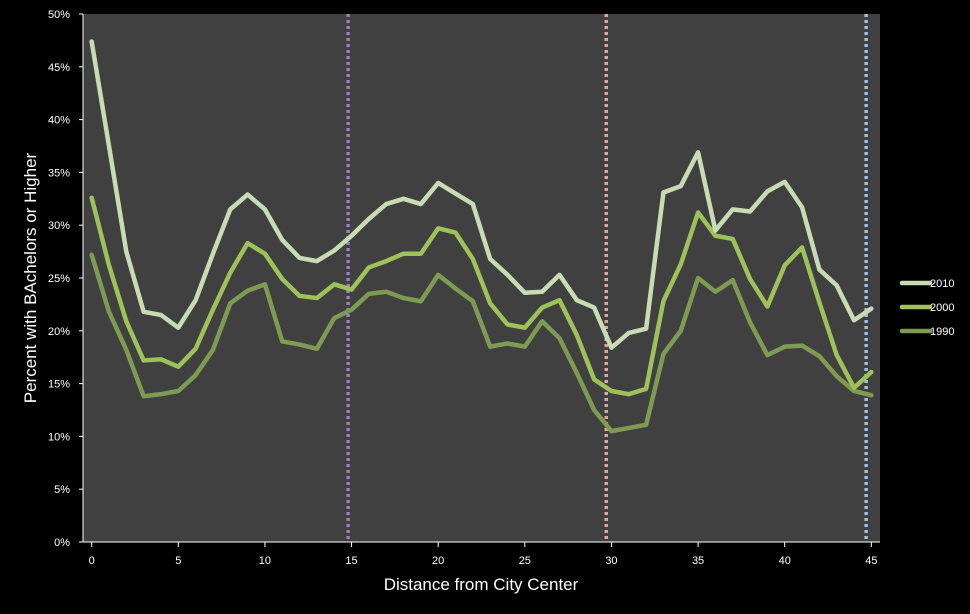 The height and width of the screenshot is (614, 970). Describe the element at coordinates (942, 308) in the screenshot. I see `legend-label-2000: 2000` at that location.